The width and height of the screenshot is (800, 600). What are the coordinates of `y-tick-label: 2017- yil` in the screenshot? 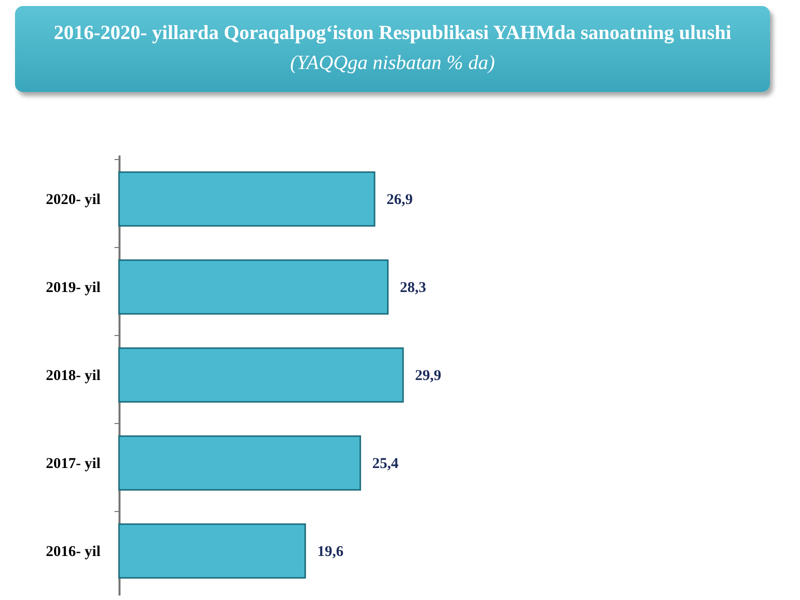 It's located at (73, 464).